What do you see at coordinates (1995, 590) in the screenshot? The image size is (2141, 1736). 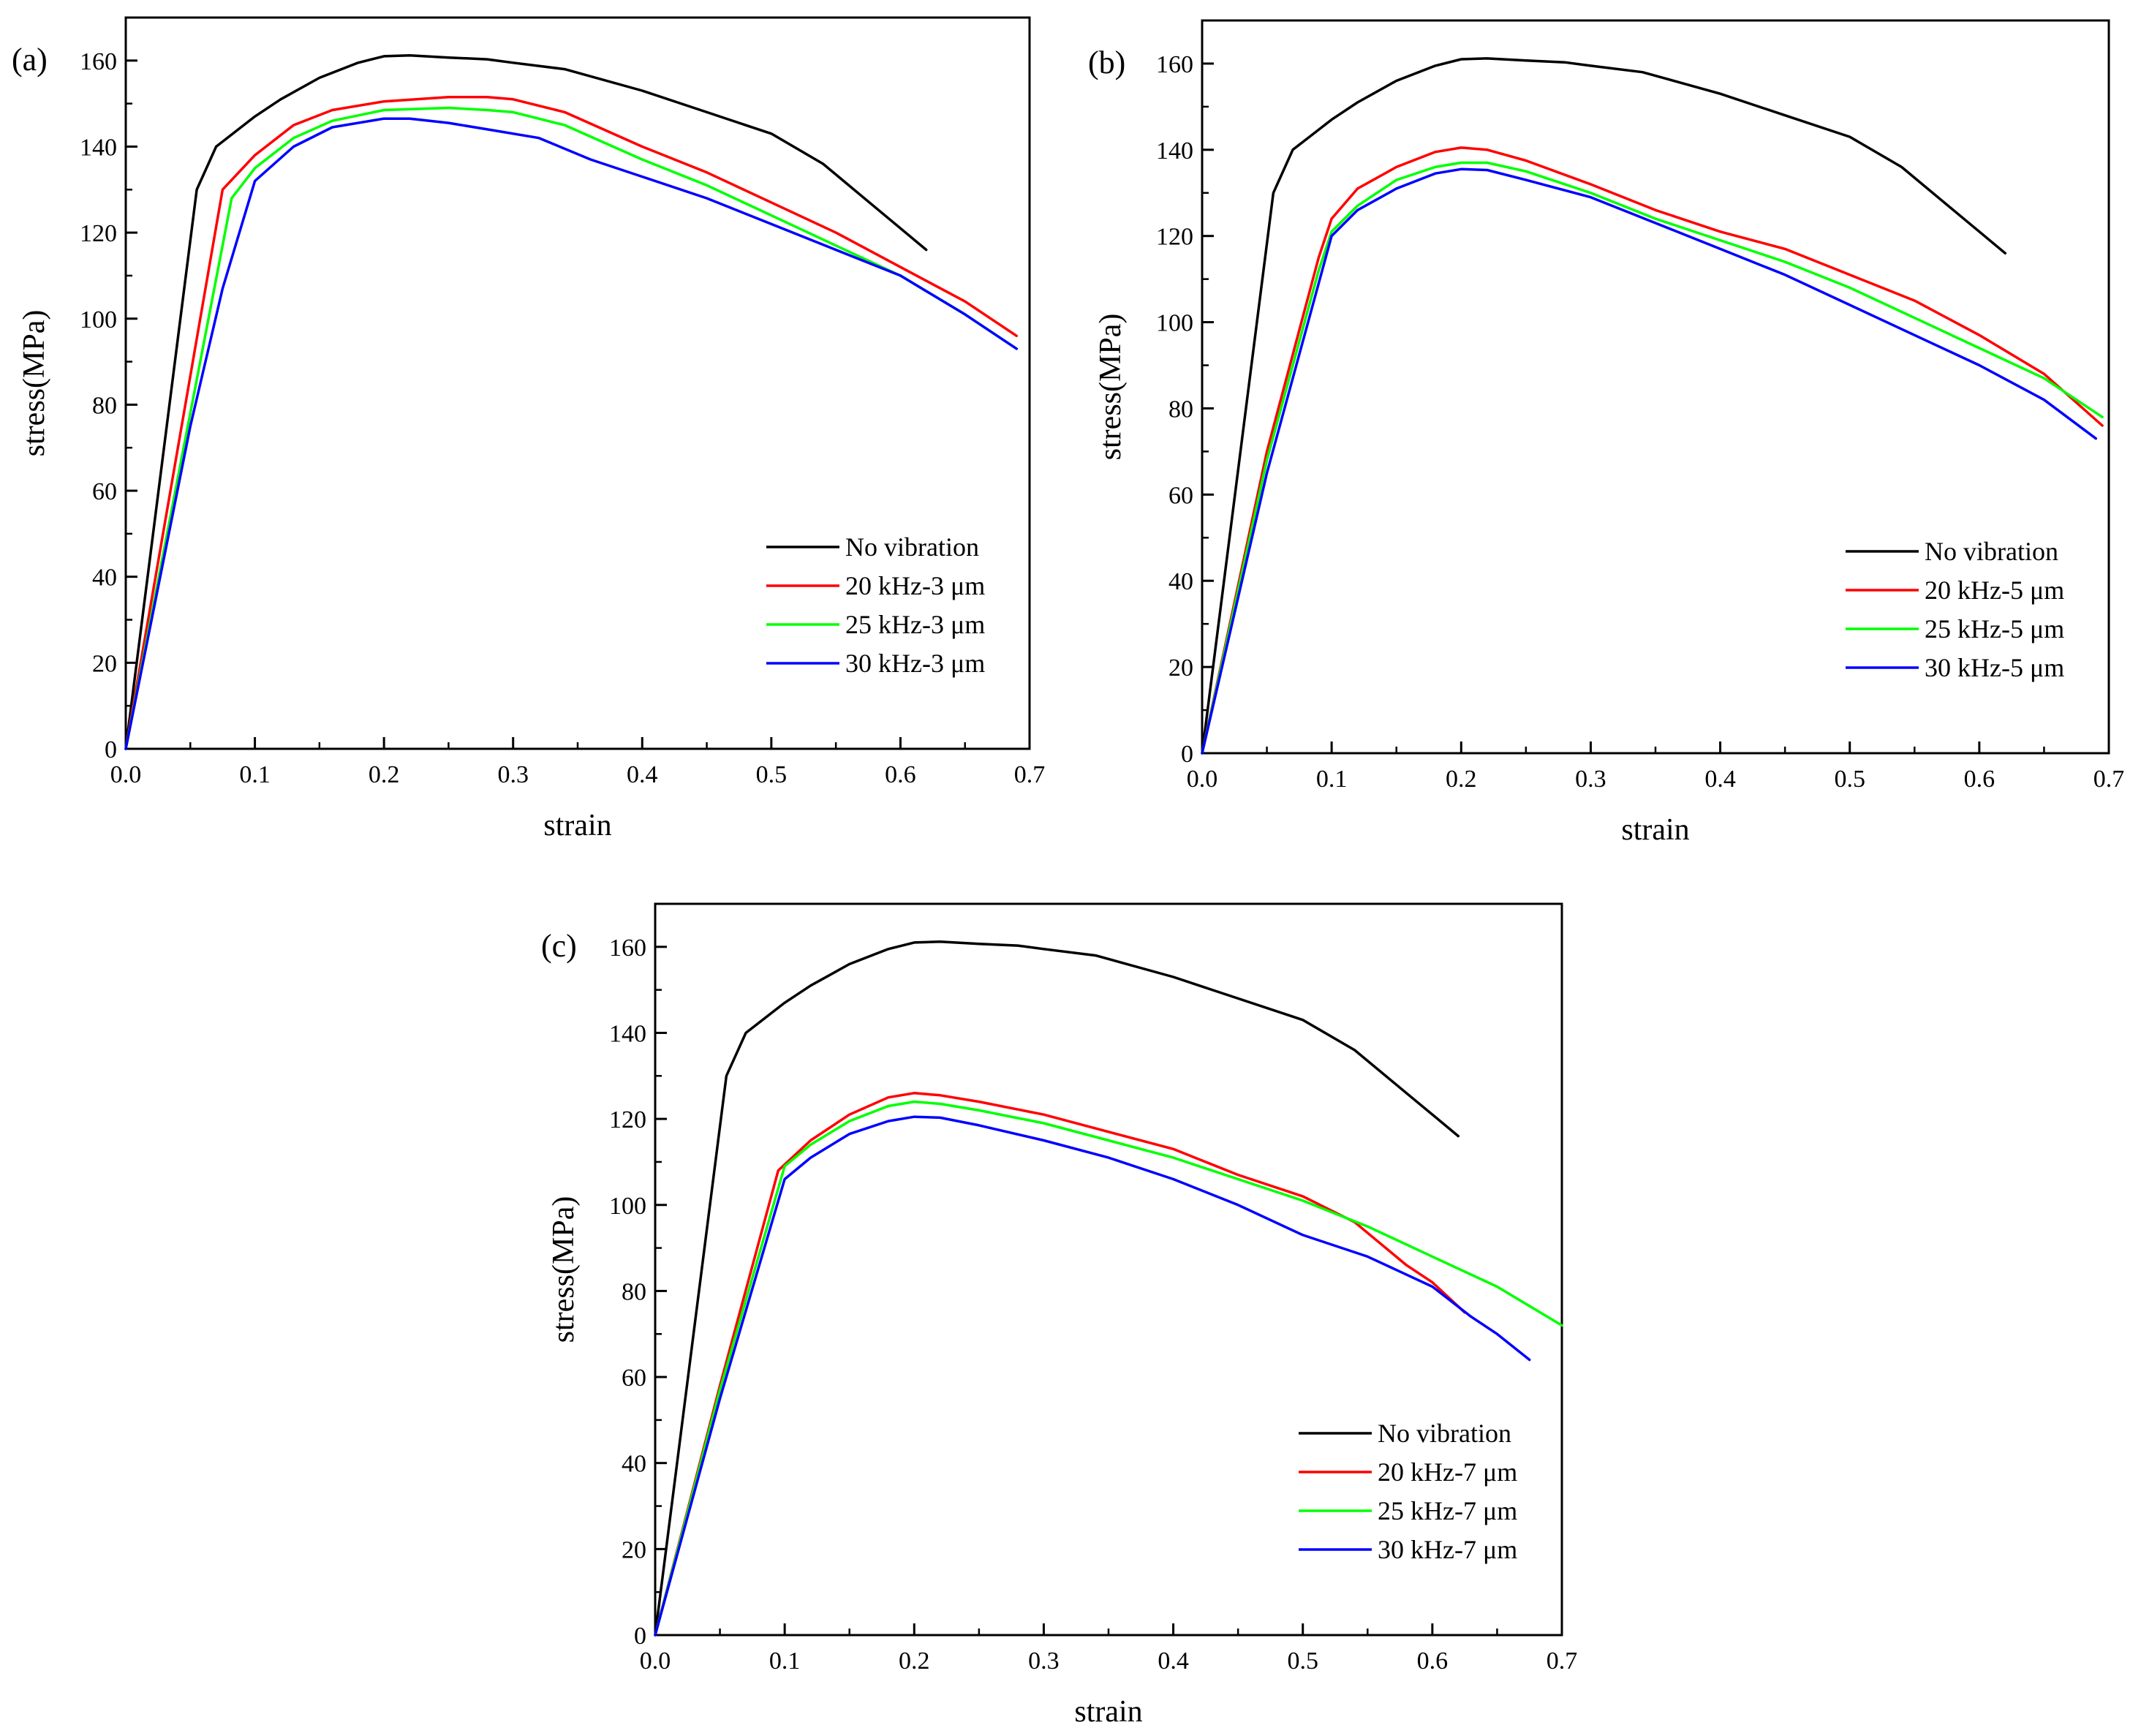 I see `legend-label-2: 20 kHz-5 μm` at bounding box center [1995, 590].